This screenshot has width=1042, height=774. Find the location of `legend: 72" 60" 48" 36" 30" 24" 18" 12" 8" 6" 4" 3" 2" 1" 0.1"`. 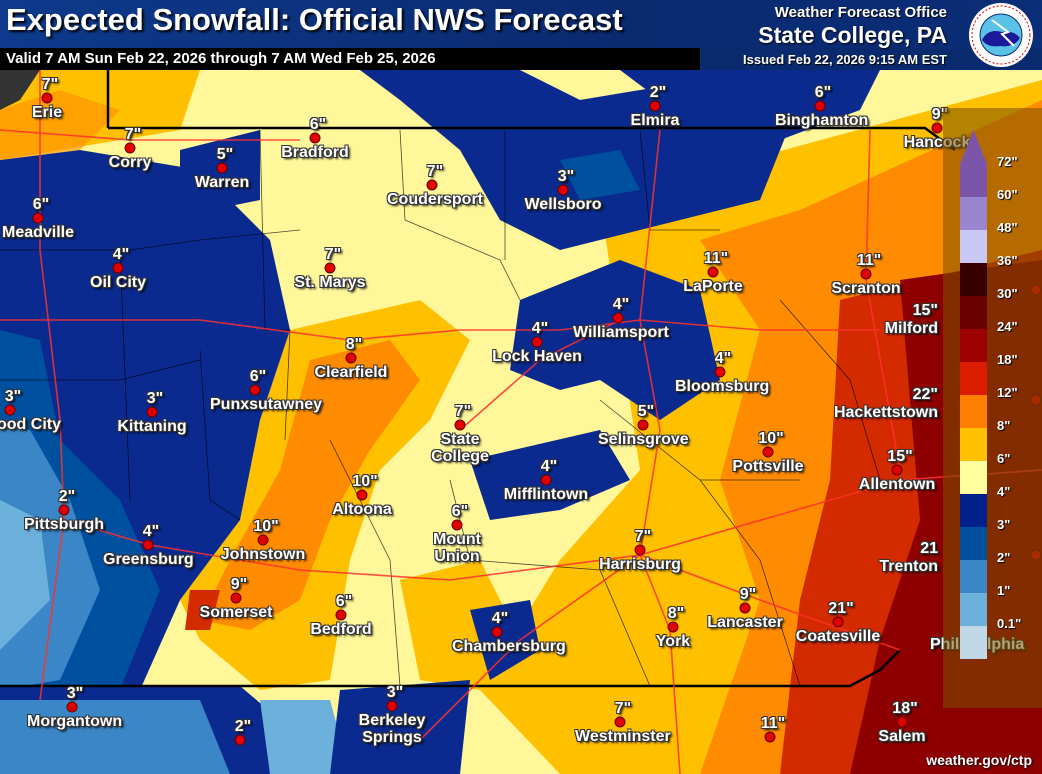

legend: 72" 60" 48" 36" 30" 24" 18" 12" 8" 6" 4" 3" 2" 1" 0.1" is located at coordinates (992, 408).